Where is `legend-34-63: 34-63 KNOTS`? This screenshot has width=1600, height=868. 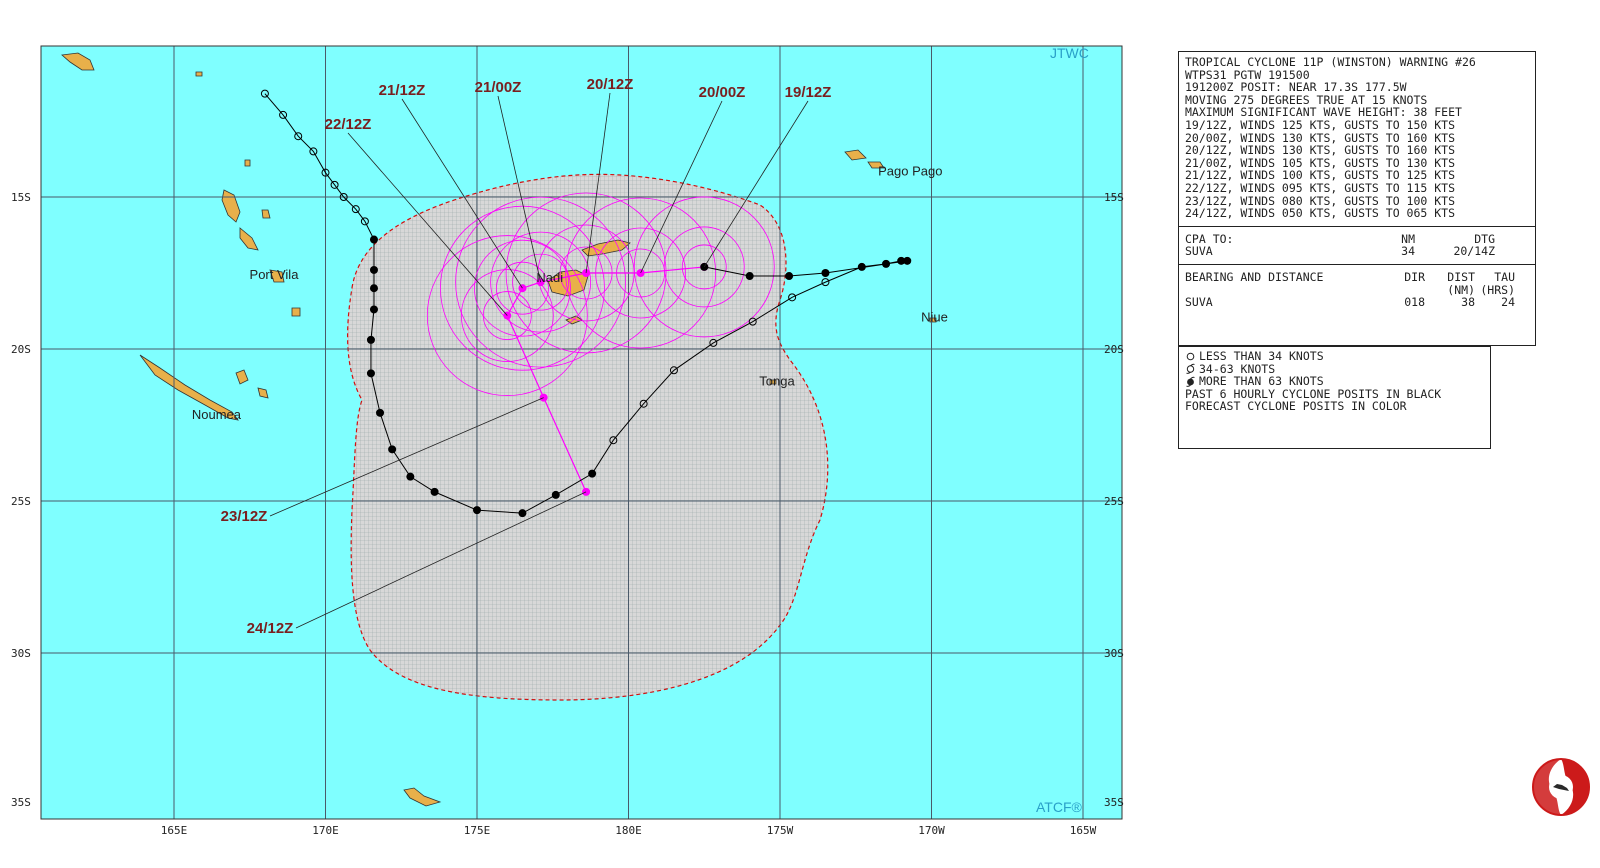 legend-34-63: 34-63 KNOTS is located at coordinates (1237, 368).